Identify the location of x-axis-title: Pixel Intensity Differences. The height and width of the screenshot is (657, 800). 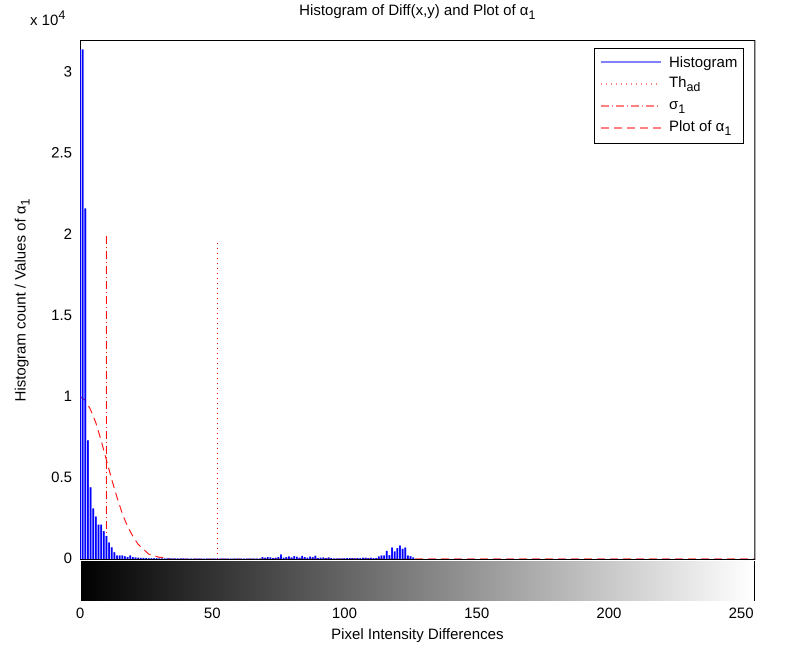
(417, 634).